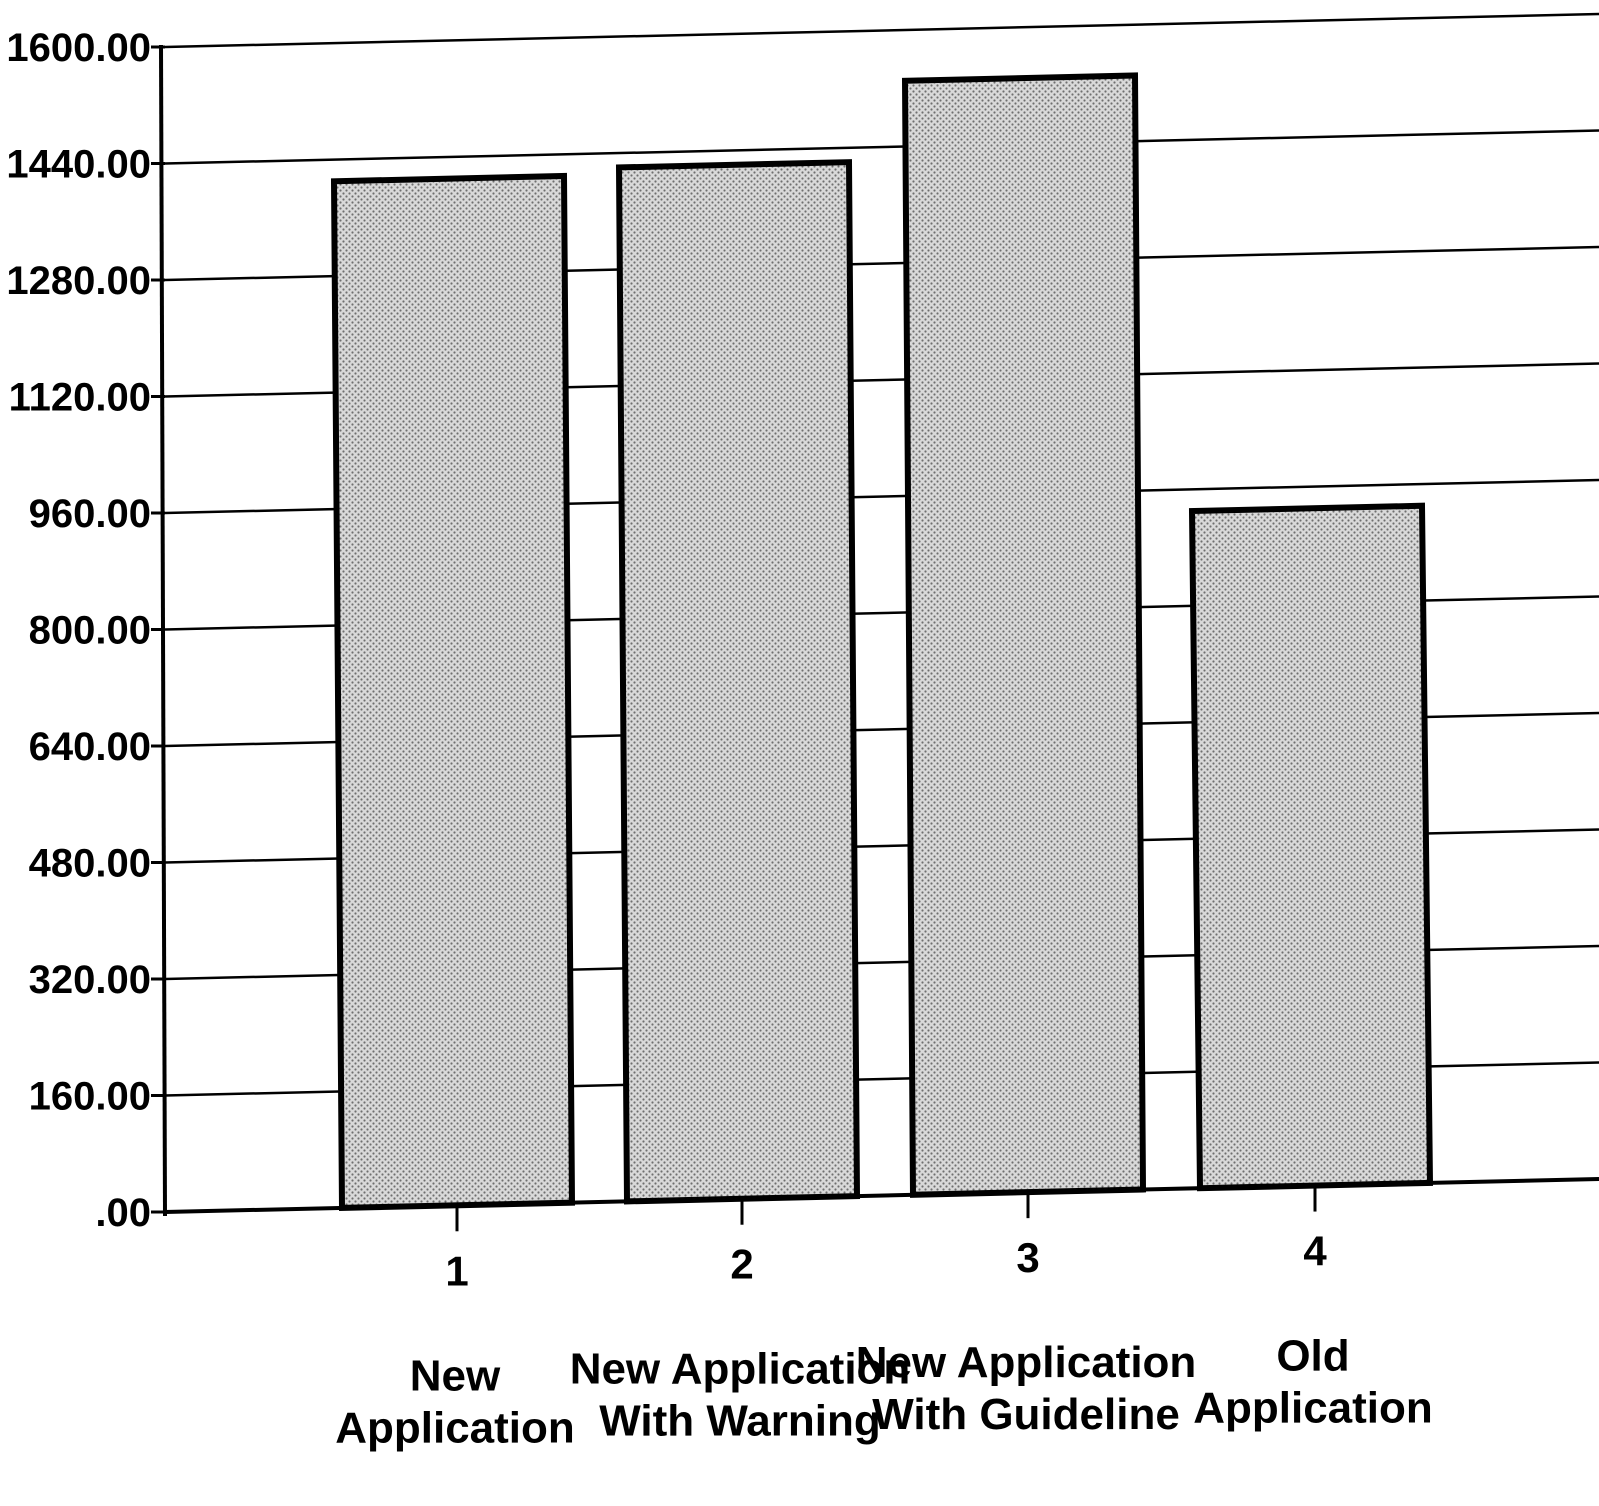 The height and width of the screenshot is (1506, 1599). I want to click on category-label-line: New, so click(455, 1375).